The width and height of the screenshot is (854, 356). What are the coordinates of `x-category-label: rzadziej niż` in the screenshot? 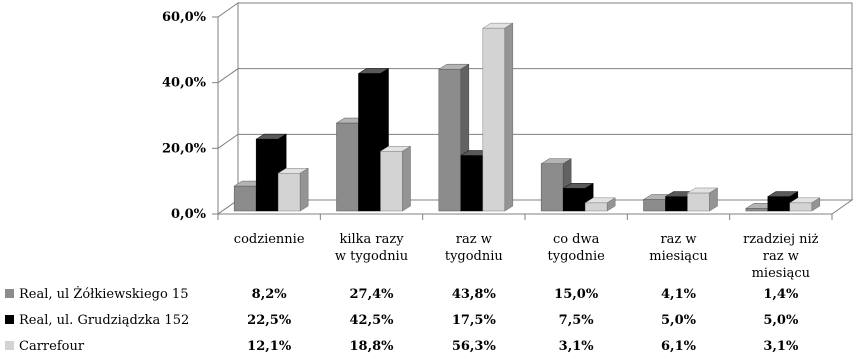 It's located at (781, 239).